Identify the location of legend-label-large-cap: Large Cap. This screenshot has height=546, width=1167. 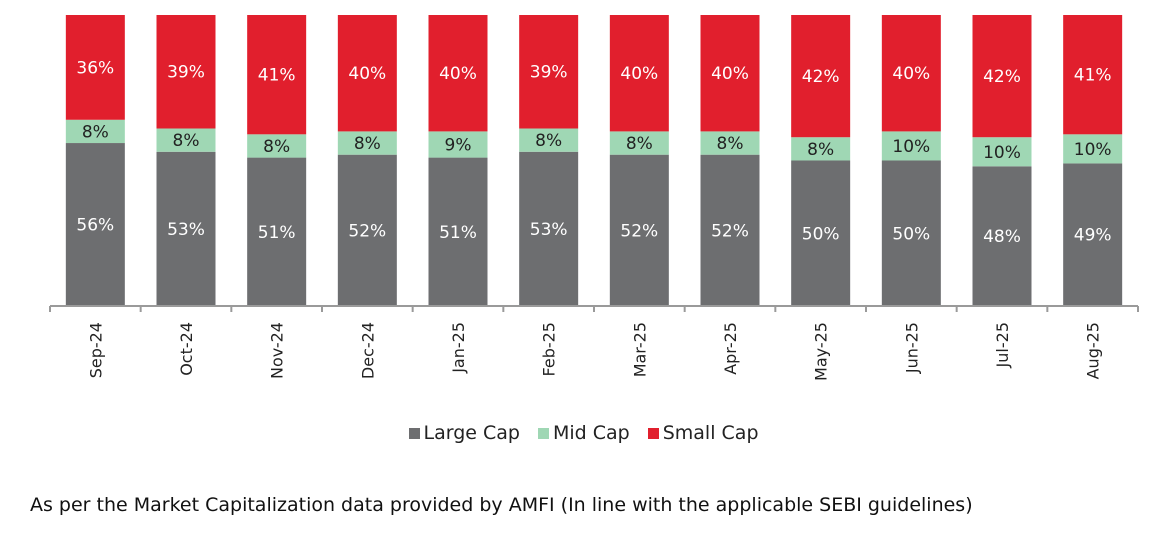
(471, 433).